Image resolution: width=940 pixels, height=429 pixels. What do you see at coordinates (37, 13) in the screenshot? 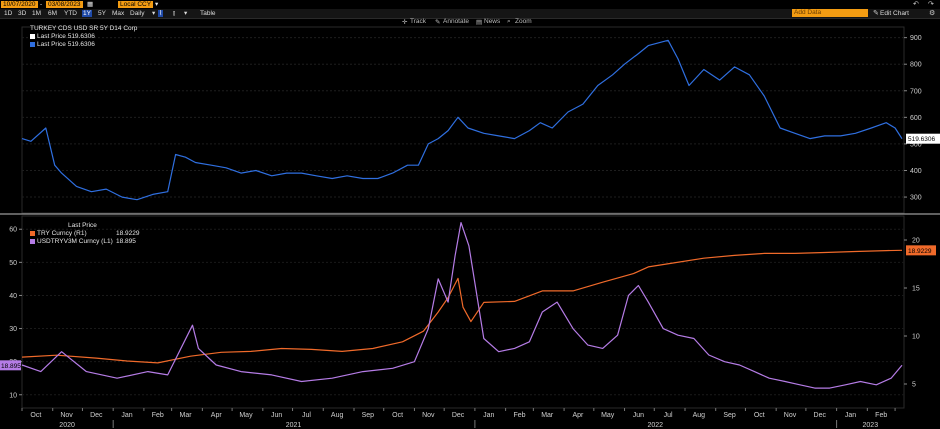
I see `period-1m: 1M` at bounding box center [37, 13].